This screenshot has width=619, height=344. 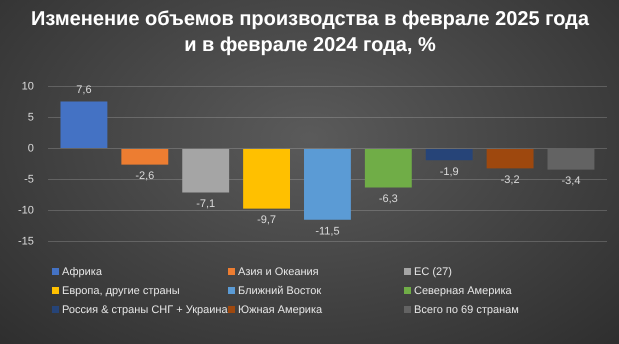 What do you see at coordinates (29, 180) in the screenshot?
I see `y-tick-label: -5` at bounding box center [29, 180].